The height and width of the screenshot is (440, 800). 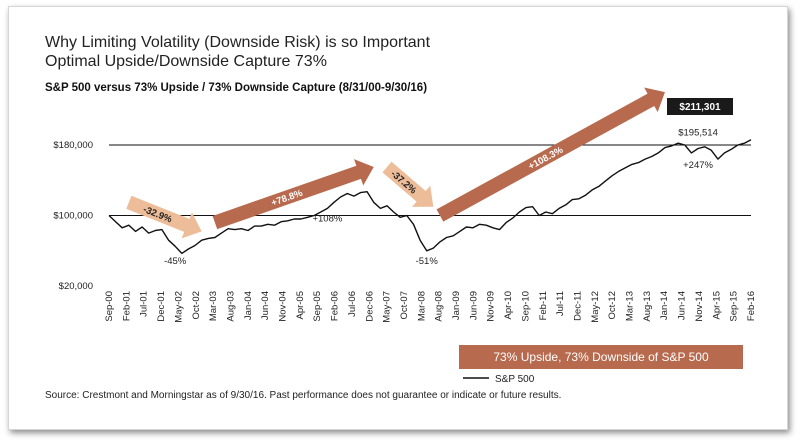 What do you see at coordinates (213, 306) in the screenshot?
I see `x-tick-label-6: Mar-03` at bounding box center [213, 306].